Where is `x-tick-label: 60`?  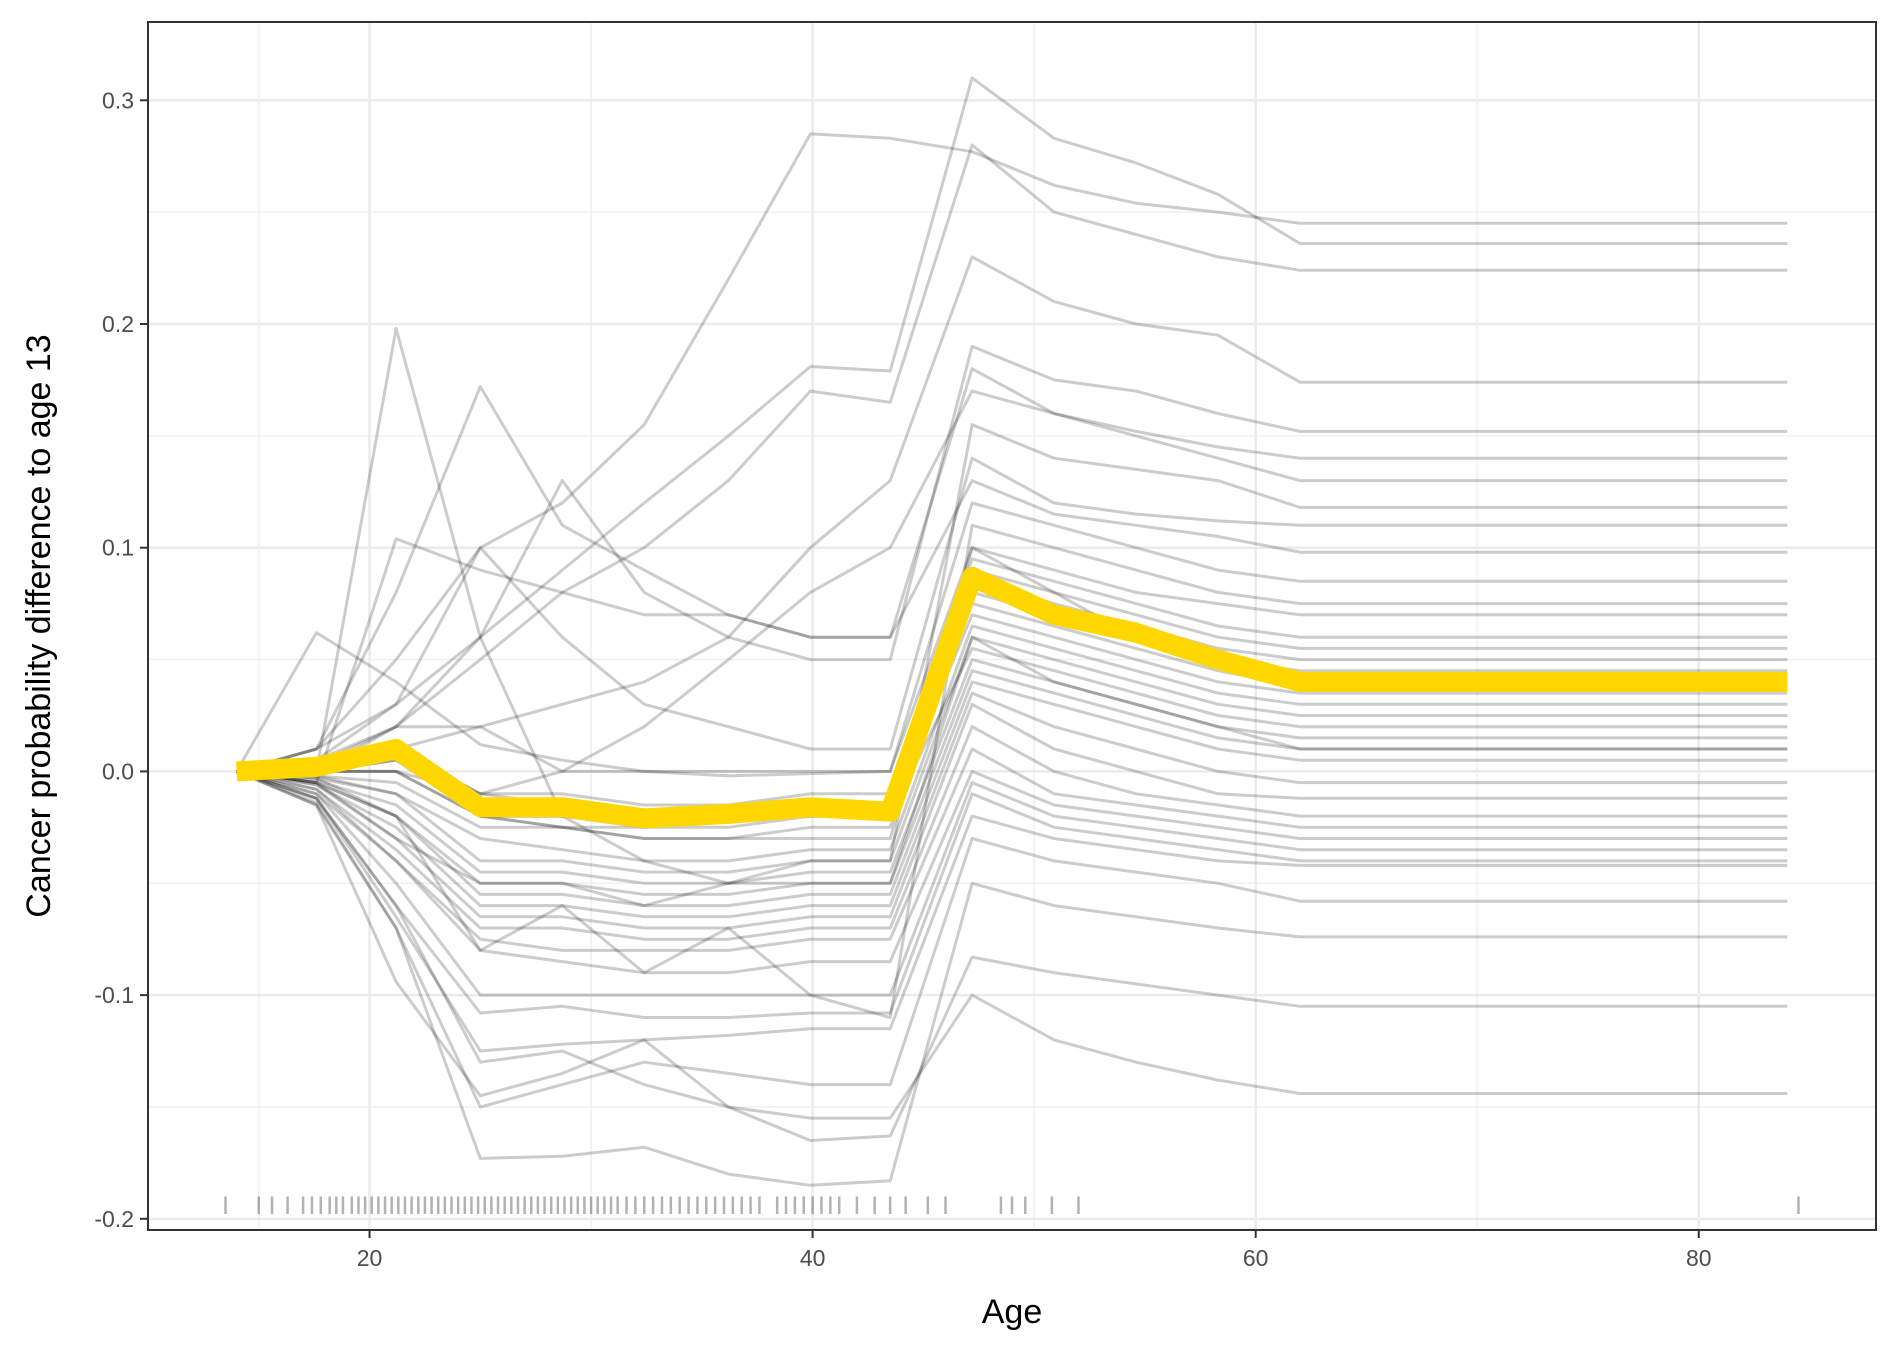 x-tick-label: 60 is located at coordinates (1256, 1258).